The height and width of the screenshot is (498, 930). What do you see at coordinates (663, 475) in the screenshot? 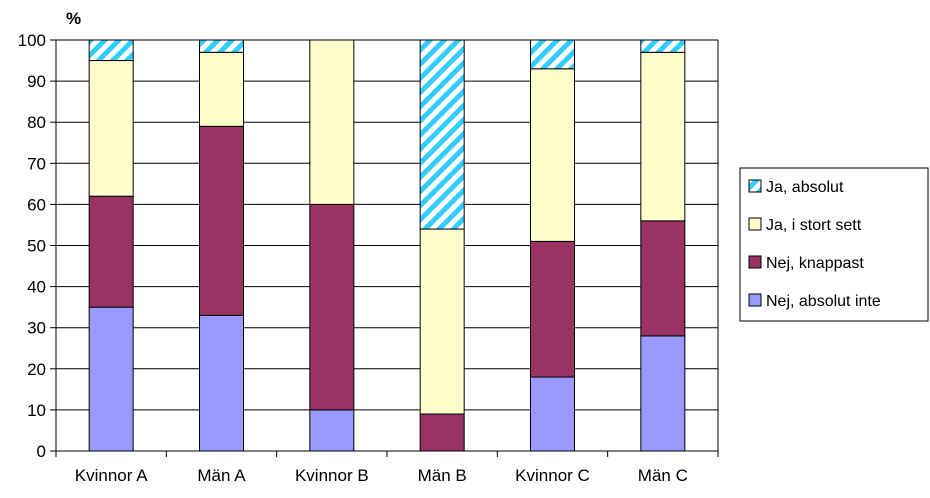
I see `x-category-label: Män C` at bounding box center [663, 475].